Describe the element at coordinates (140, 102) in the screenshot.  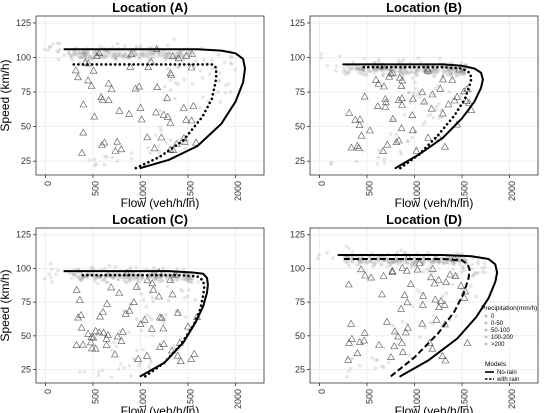
I see `observation-cloud` at that location.